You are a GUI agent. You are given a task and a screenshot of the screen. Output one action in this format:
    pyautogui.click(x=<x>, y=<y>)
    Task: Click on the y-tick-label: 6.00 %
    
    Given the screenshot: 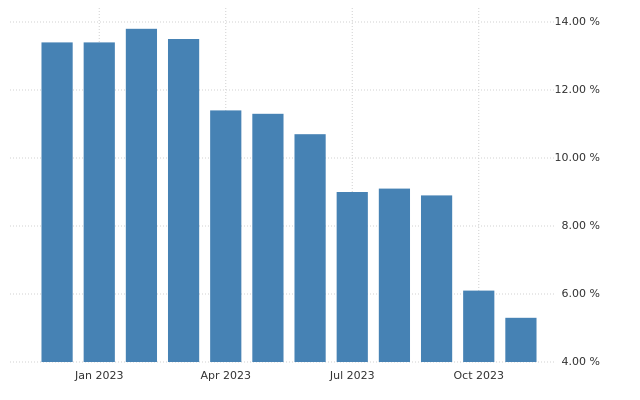 What is the action you would take?
    pyautogui.click(x=581, y=293)
    